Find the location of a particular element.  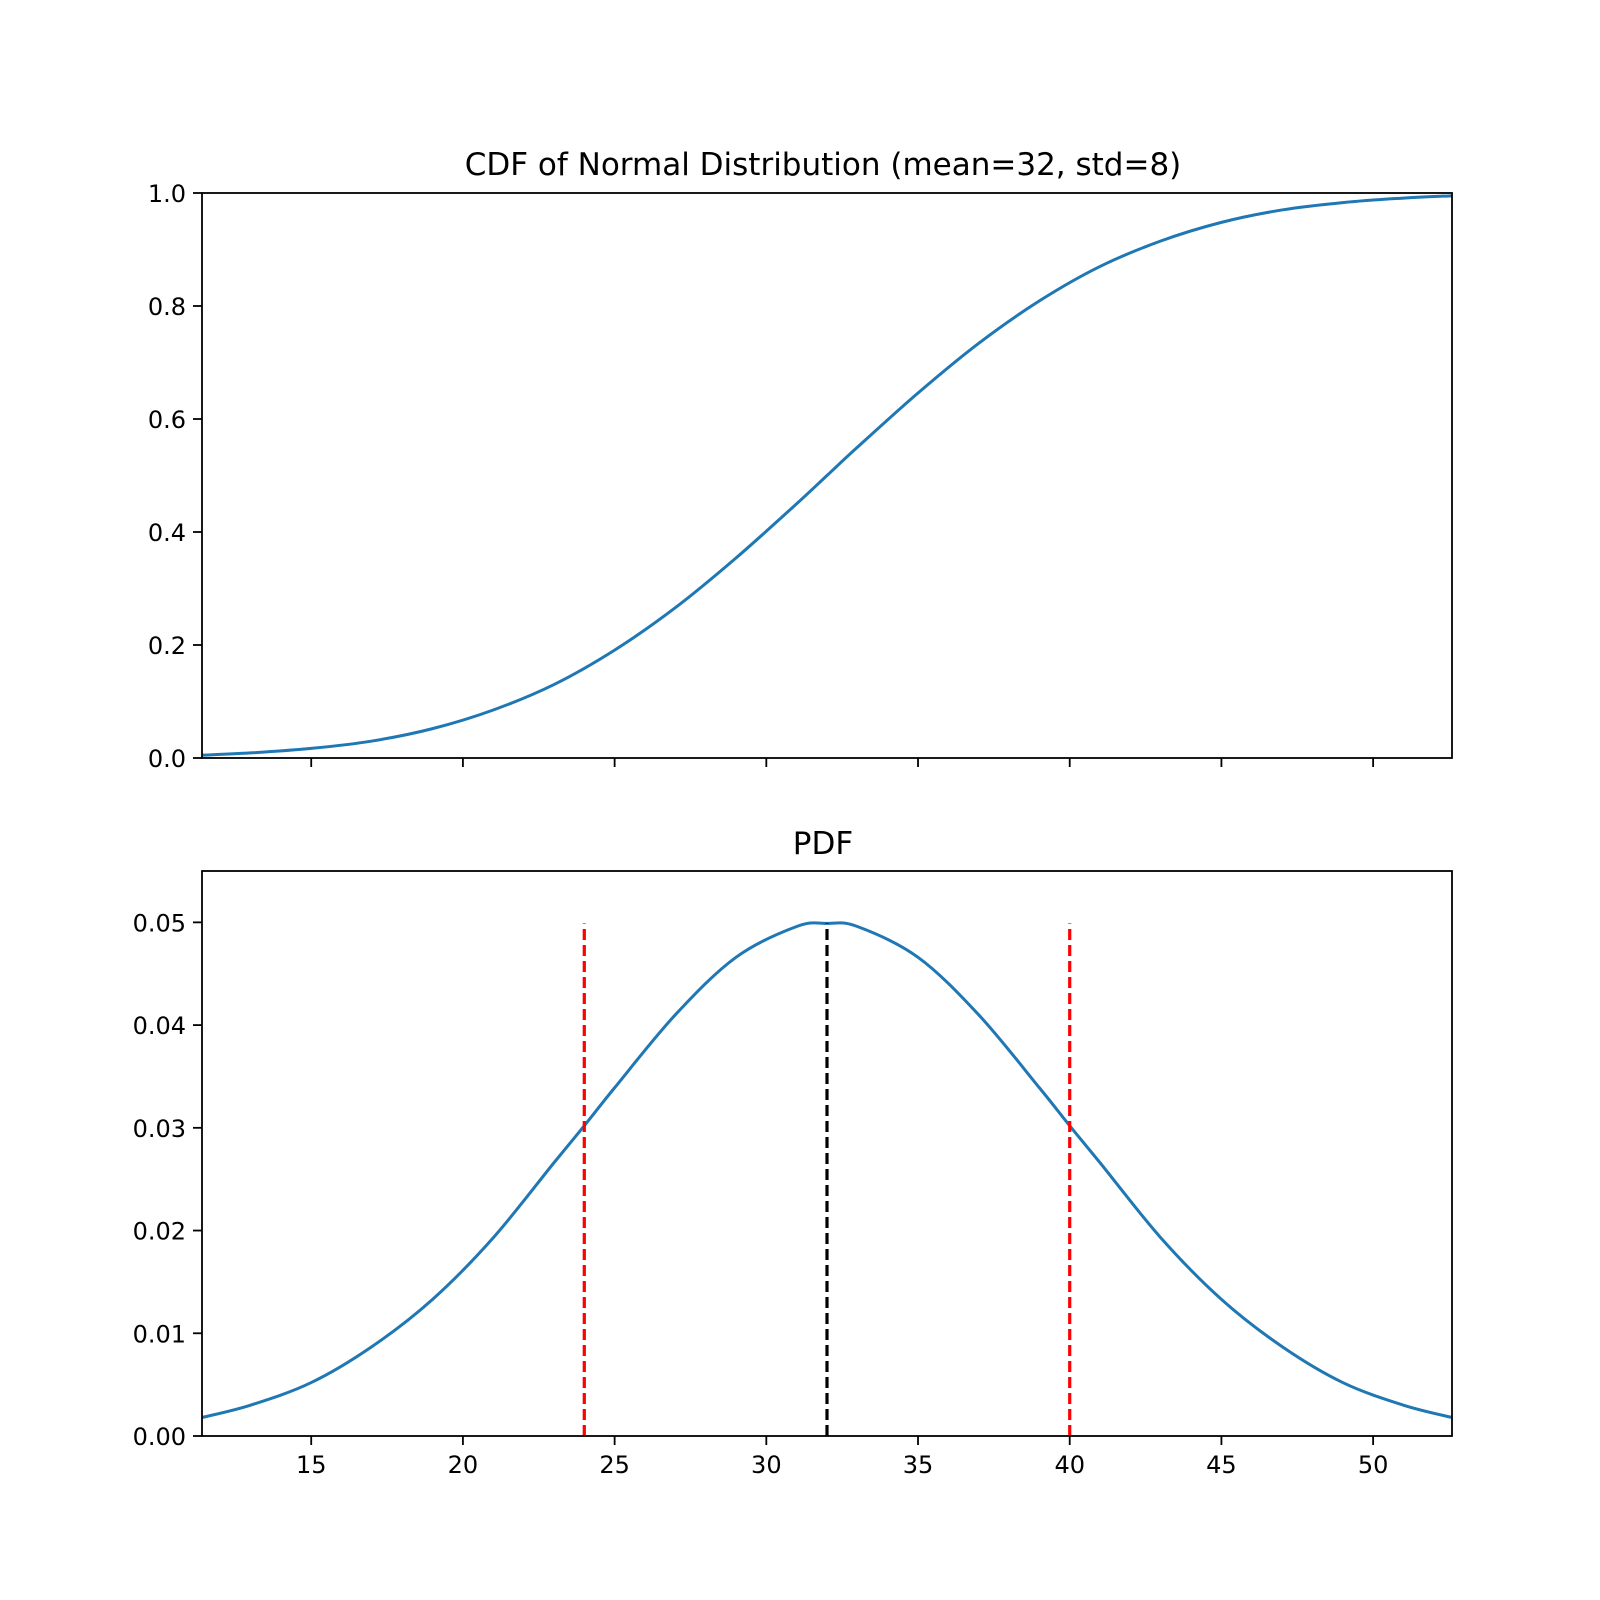

cdf-y-tick-label: 0.8 is located at coordinates (167, 307).